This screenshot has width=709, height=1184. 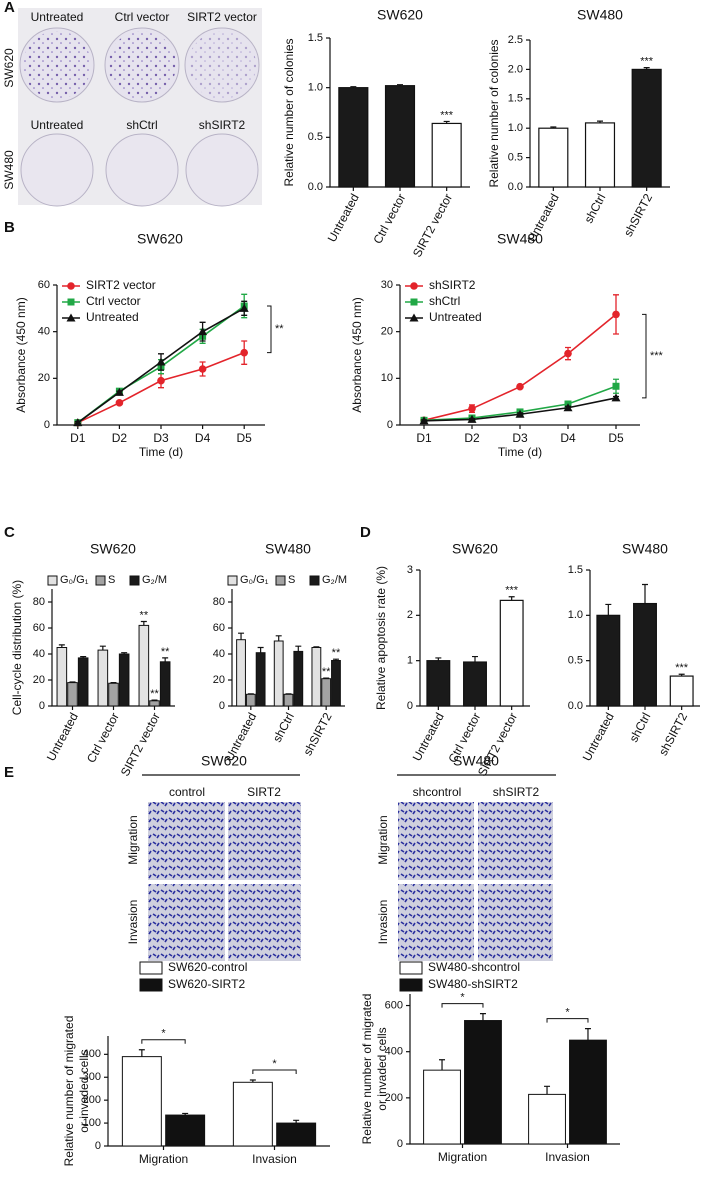 I want to click on photo-label: shCtrl, so click(x=141, y=125).